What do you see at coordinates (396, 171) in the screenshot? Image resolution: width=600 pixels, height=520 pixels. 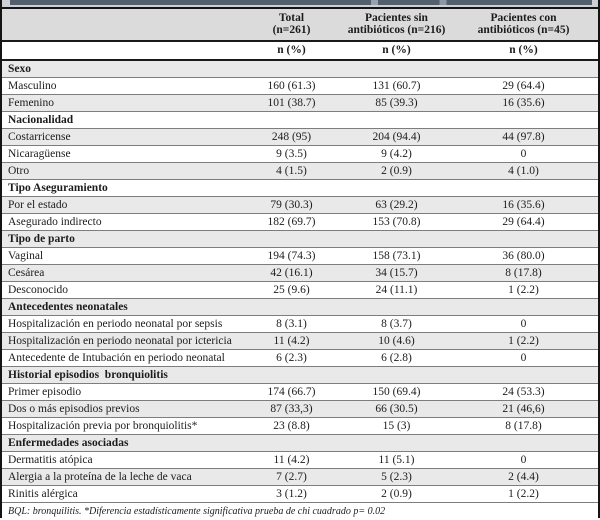 I see `cell-value: 2 (0.9)` at bounding box center [396, 171].